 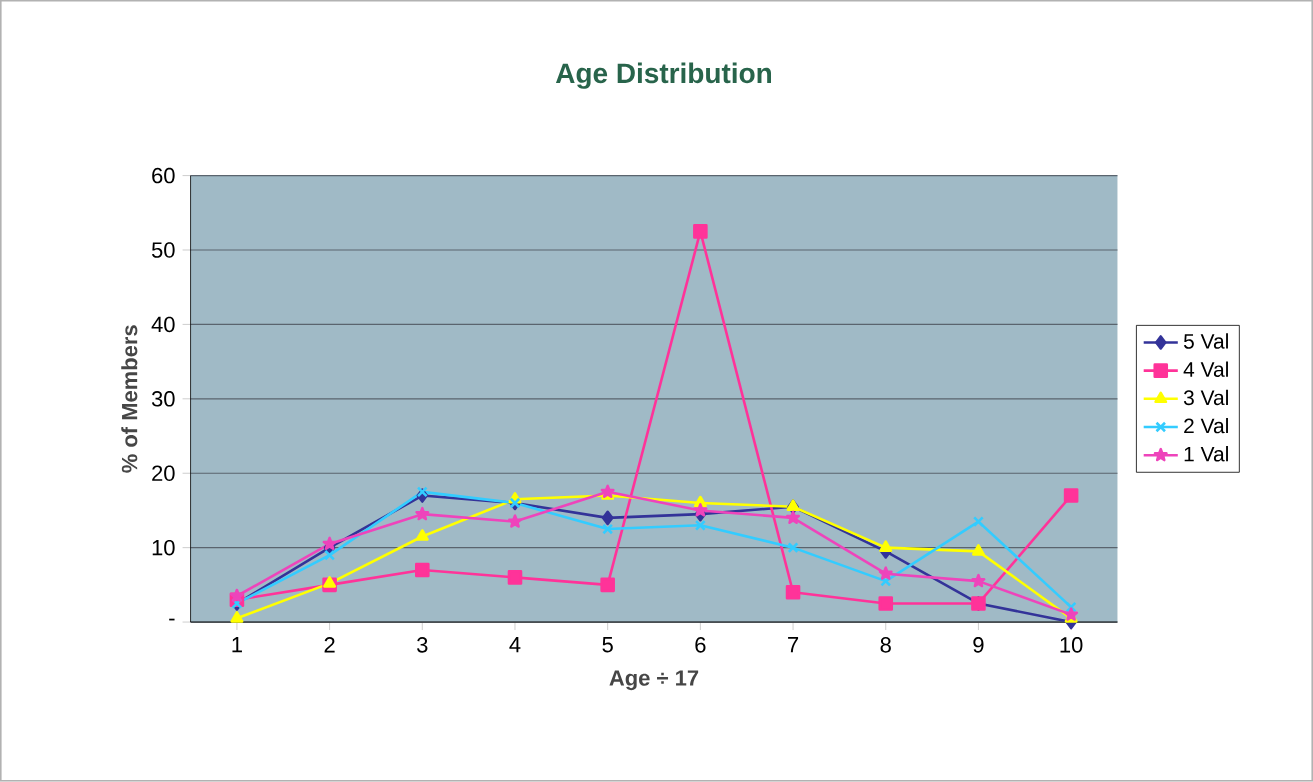 What do you see at coordinates (607, 645) in the screenshot?
I see `x-tick-label: 5` at bounding box center [607, 645].